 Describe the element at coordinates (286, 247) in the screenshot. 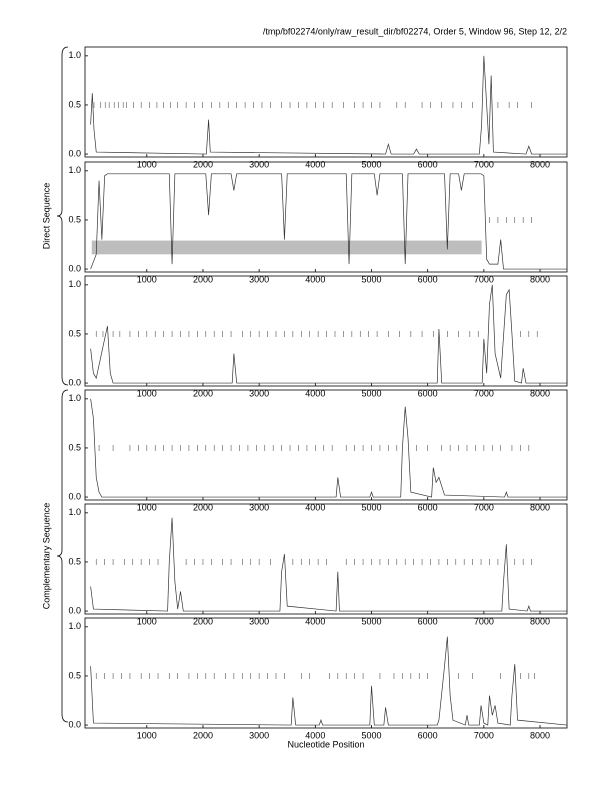

I see `gene-region` at that location.